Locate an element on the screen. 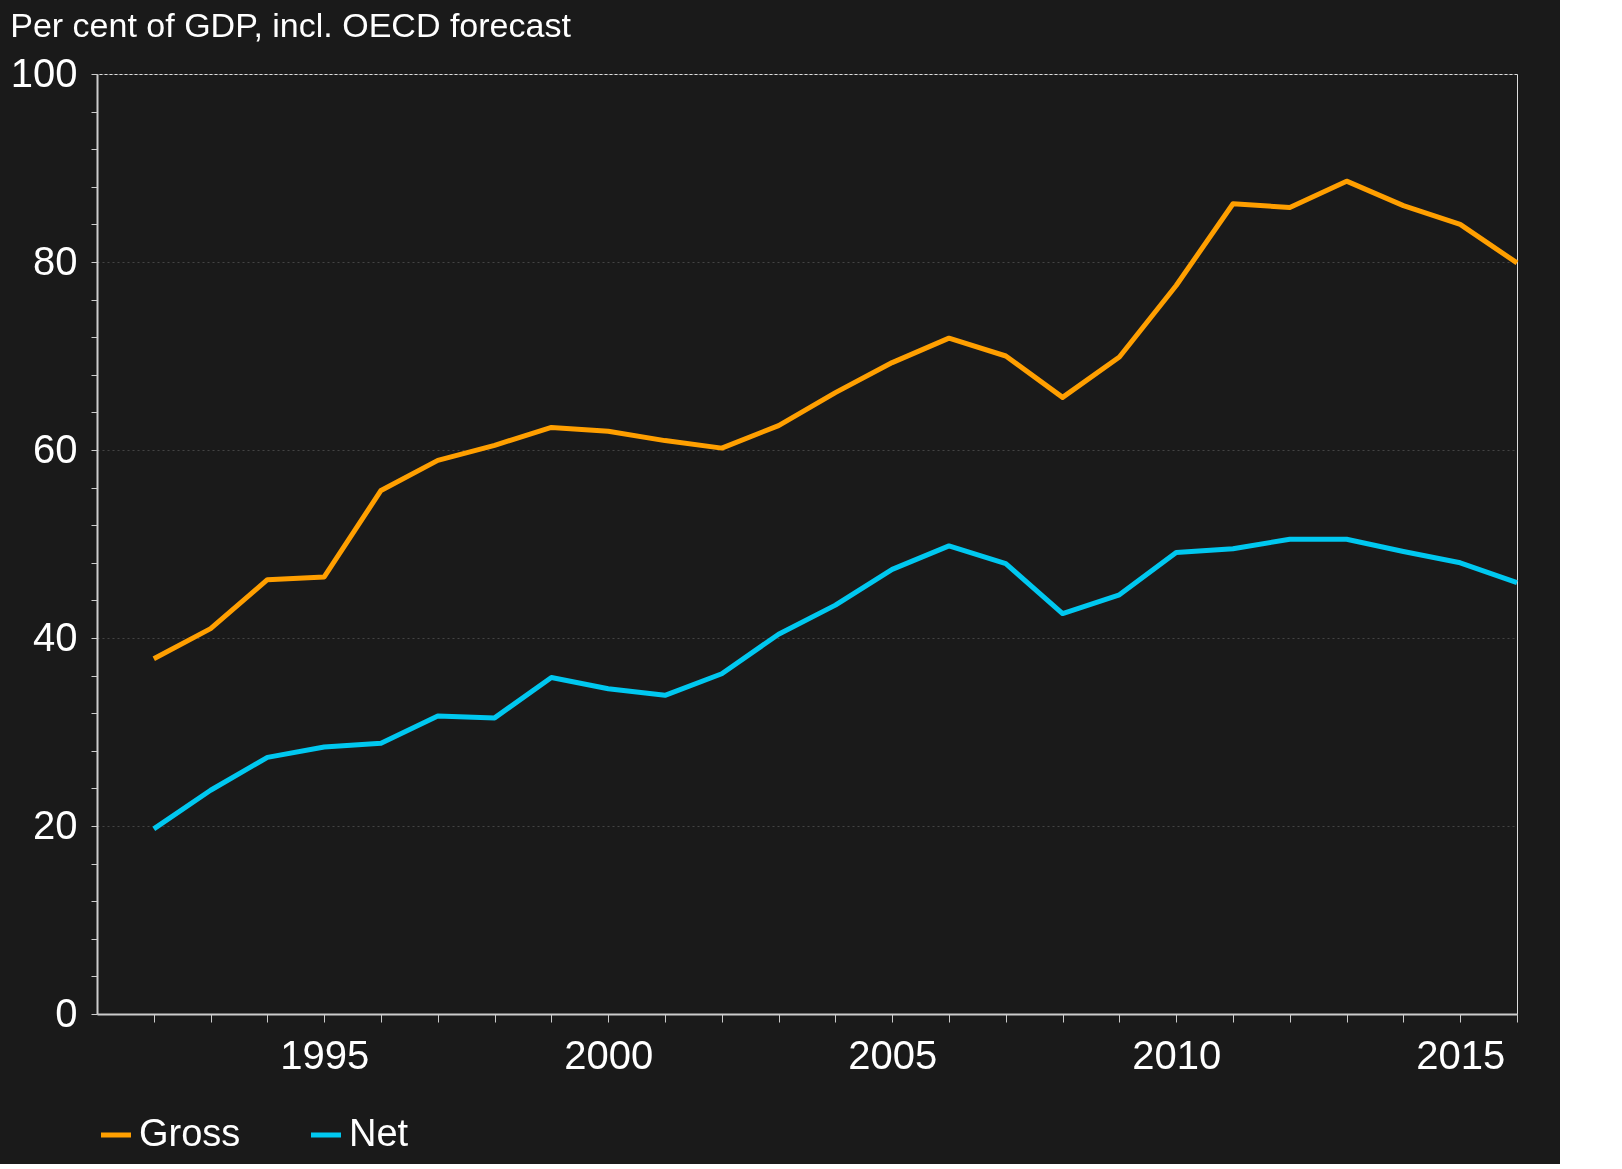 Image resolution: width=1622 pixels, height=1169 pixels. x-tick-label: 1995 is located at coordinates (325, 1054).